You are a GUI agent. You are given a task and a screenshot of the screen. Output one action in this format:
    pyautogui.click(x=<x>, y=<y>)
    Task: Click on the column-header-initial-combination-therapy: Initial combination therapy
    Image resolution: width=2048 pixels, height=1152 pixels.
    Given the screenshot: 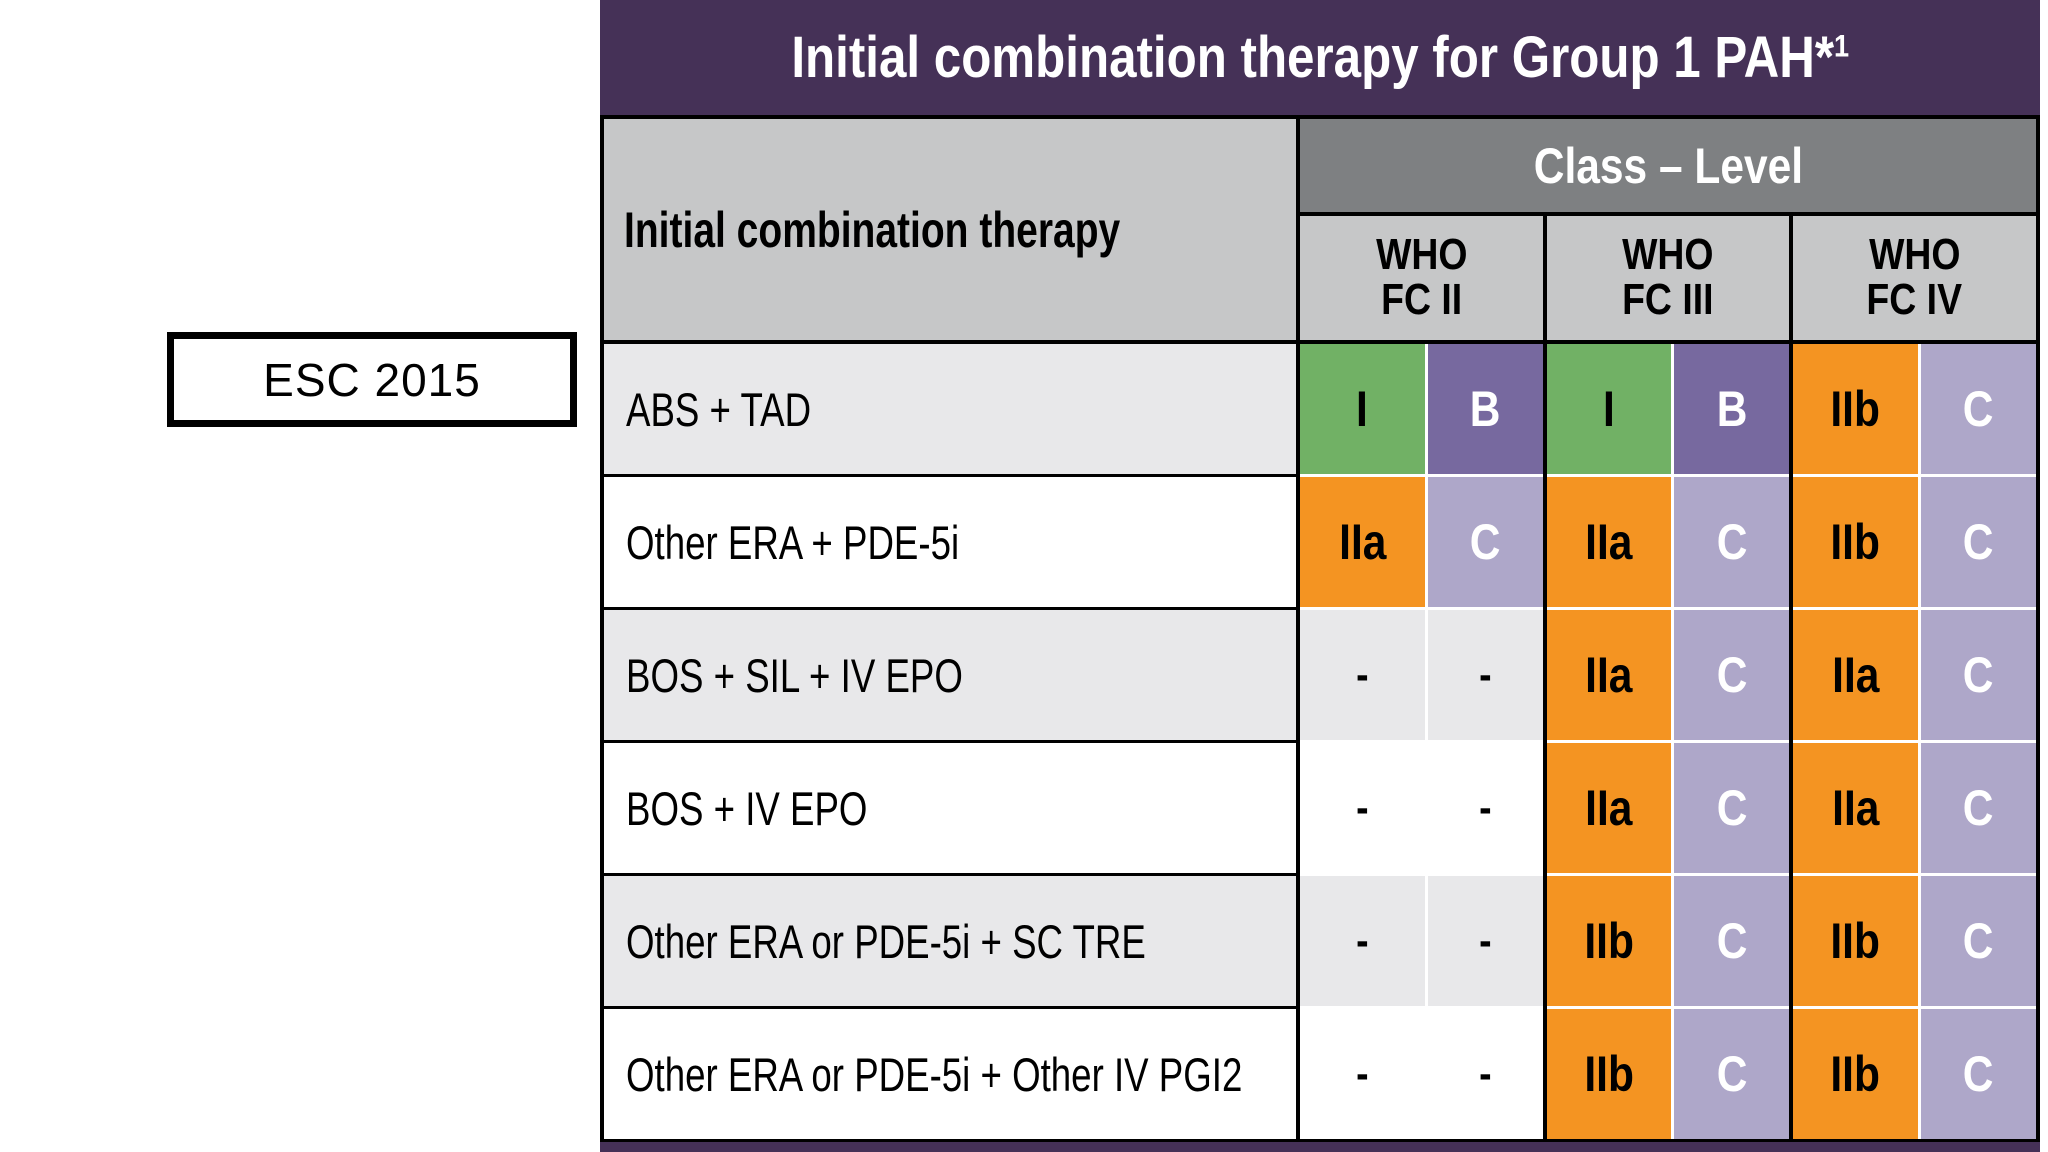 What is the action you would take?
    pyautogui.click(x=950, y=231)
    